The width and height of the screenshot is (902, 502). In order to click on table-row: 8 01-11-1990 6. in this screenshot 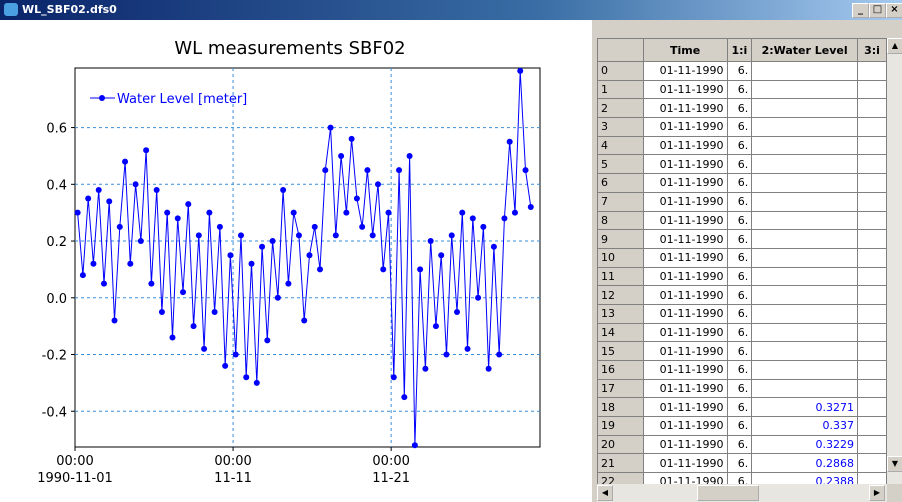, I will do `click(742, 220)`.